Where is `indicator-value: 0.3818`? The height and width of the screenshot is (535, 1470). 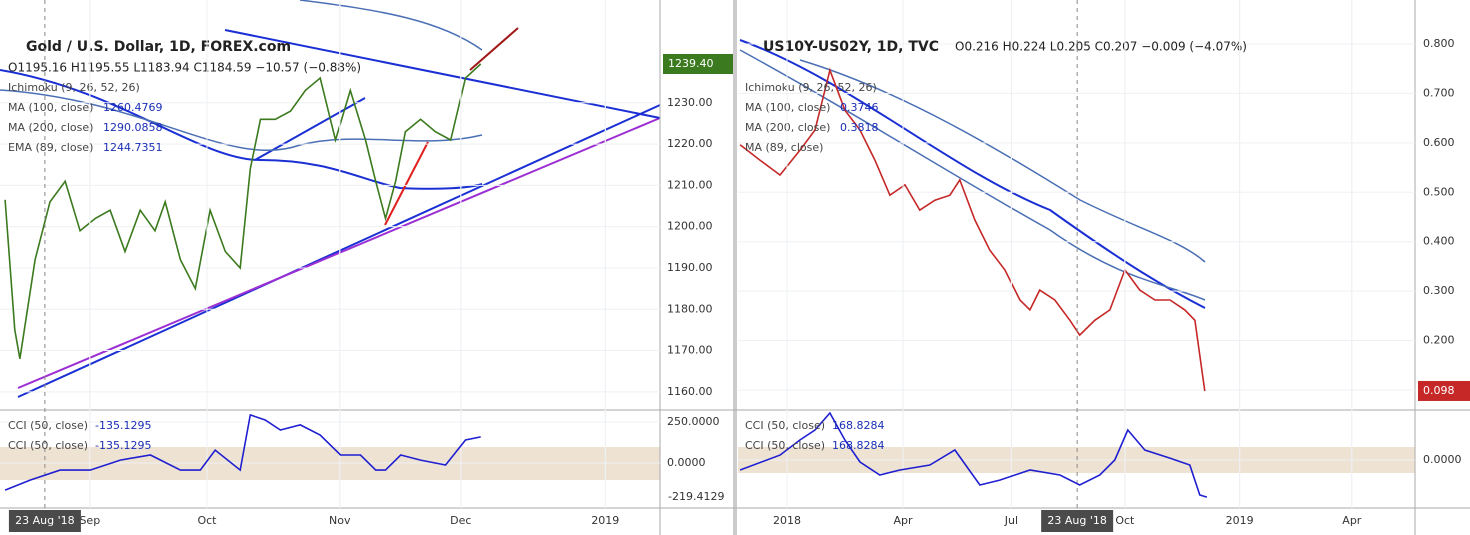 indicator-value: 0.3818 is located at coordinates (859, 127).